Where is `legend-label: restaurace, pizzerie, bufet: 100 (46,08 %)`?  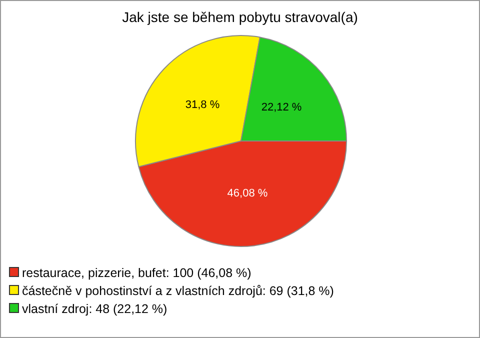 legend-label: restaurace, pizzerie, bufet: 100 (46,08 %) is located at coordinates (137, 273).